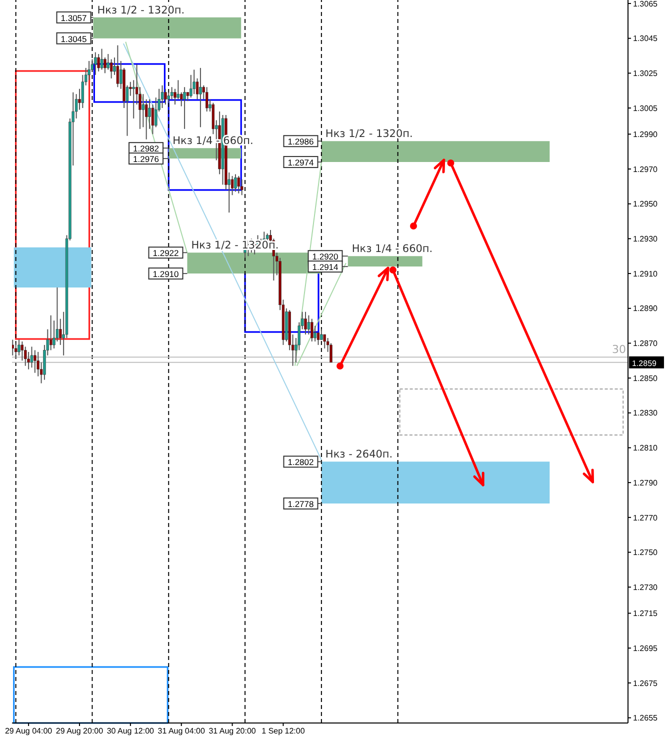 This screenshot has width=665, height=741. Describe the element at coordinates (325, 267) in the screenshot. I see `annotation: 1.2914` at that location.